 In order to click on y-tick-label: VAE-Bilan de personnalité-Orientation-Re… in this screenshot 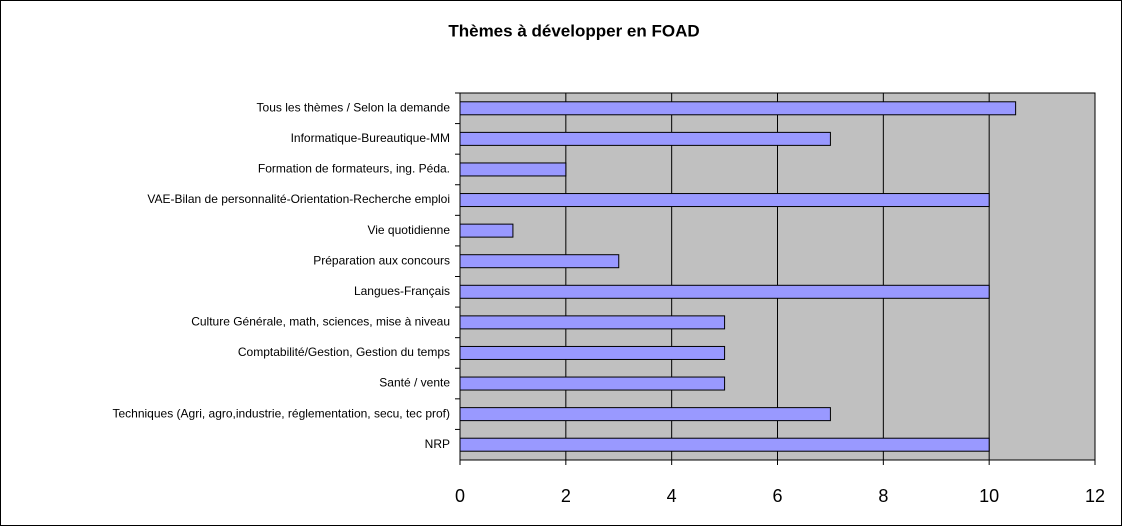, I will do `click(298, 199)`.